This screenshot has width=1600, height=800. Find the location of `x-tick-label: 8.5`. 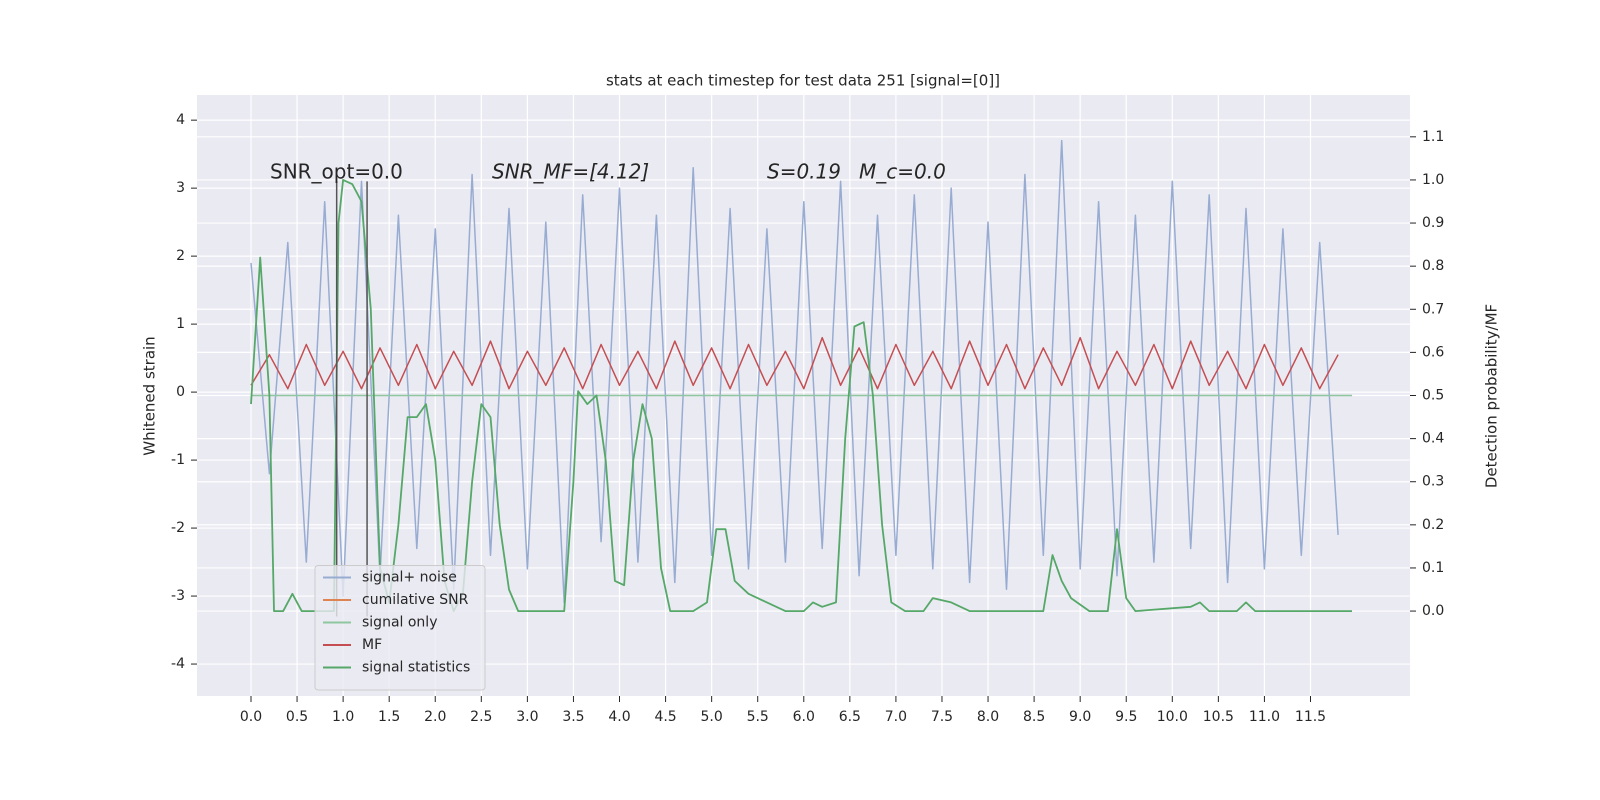

x-tick-label: 8.5 is located at coordinates (1034, 717).